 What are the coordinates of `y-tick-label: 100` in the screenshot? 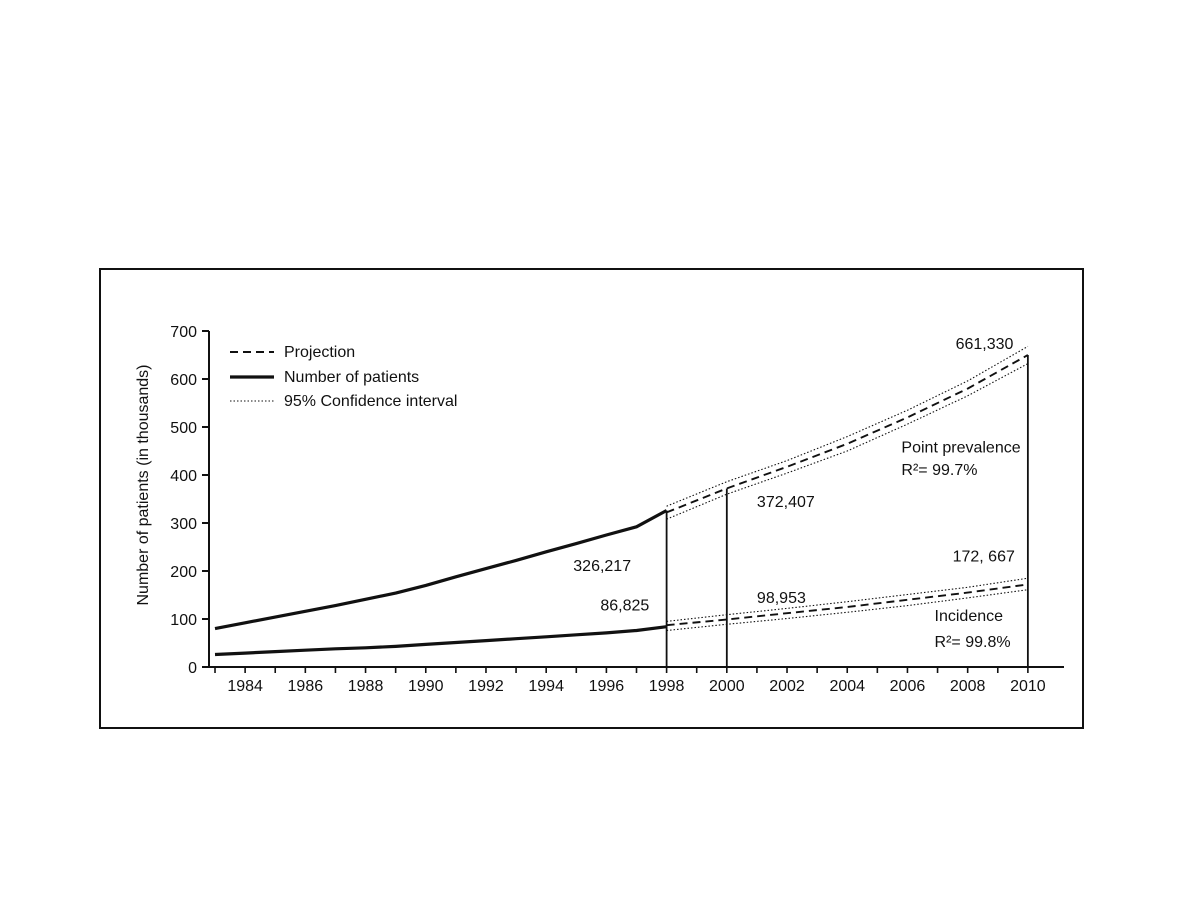 It's located at (183, 620).